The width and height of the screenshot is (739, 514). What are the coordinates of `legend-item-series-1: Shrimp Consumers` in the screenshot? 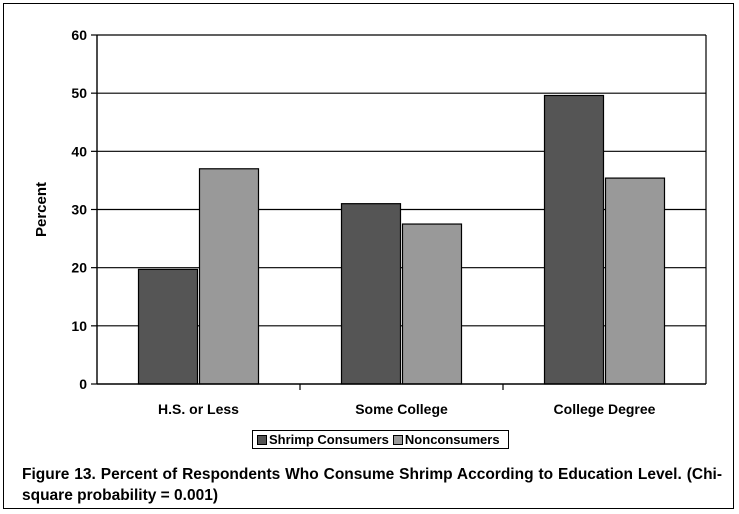 It's located at (323, 439).